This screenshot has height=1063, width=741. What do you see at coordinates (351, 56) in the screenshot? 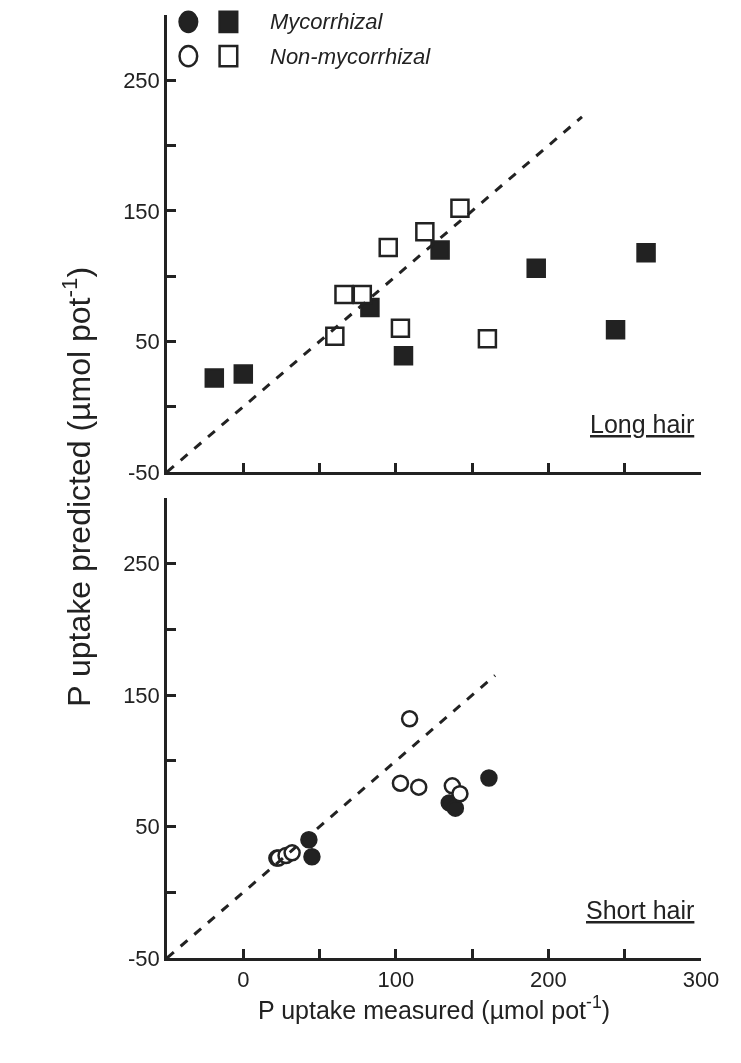
I see `legend-label: Non-mycorrhizal` at bounding box center [351, 56].